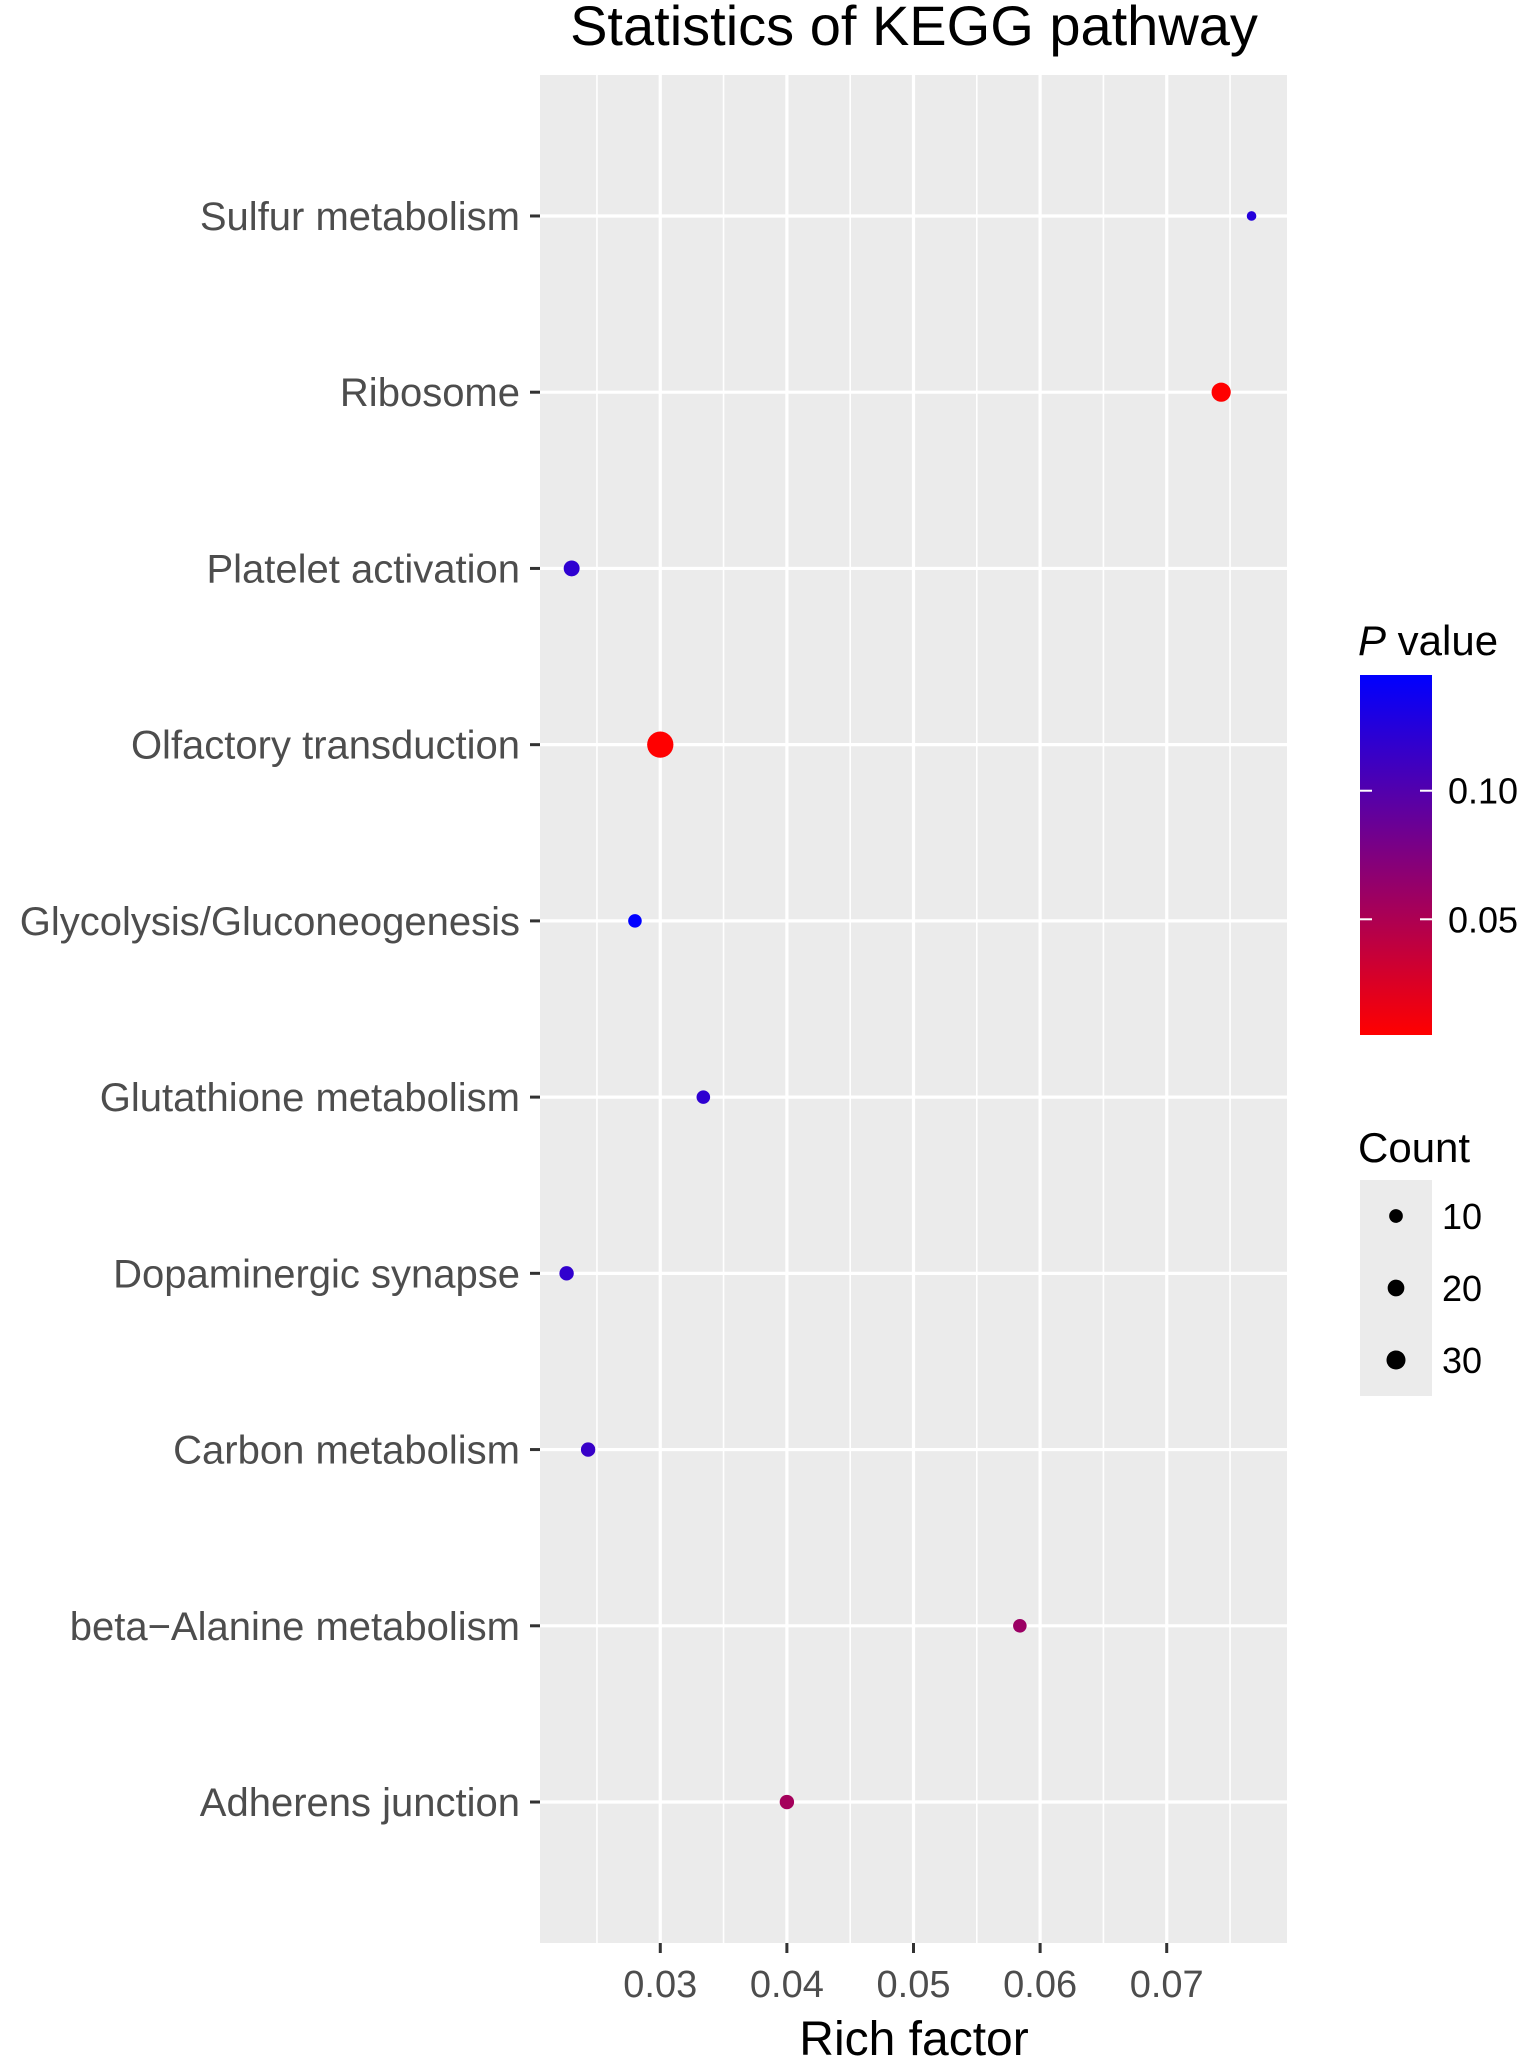  Describe the element at coordinates (430, 393) in the screenshot. I see `y-tick-label: Ribosome` at that location.